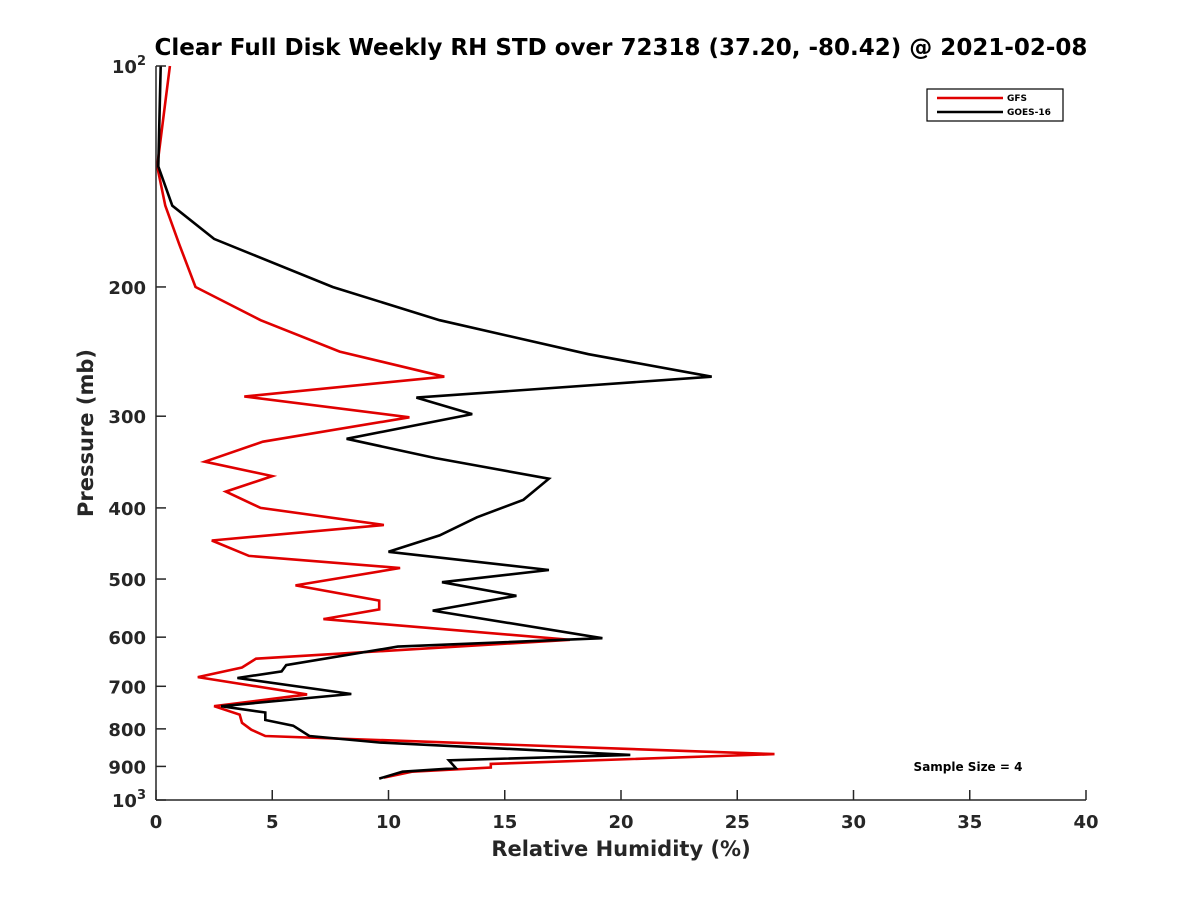 Image resolution: width=1200 pixels, height=900 pixels. I want to click on y-tick-label: 700, so click(127, 687).